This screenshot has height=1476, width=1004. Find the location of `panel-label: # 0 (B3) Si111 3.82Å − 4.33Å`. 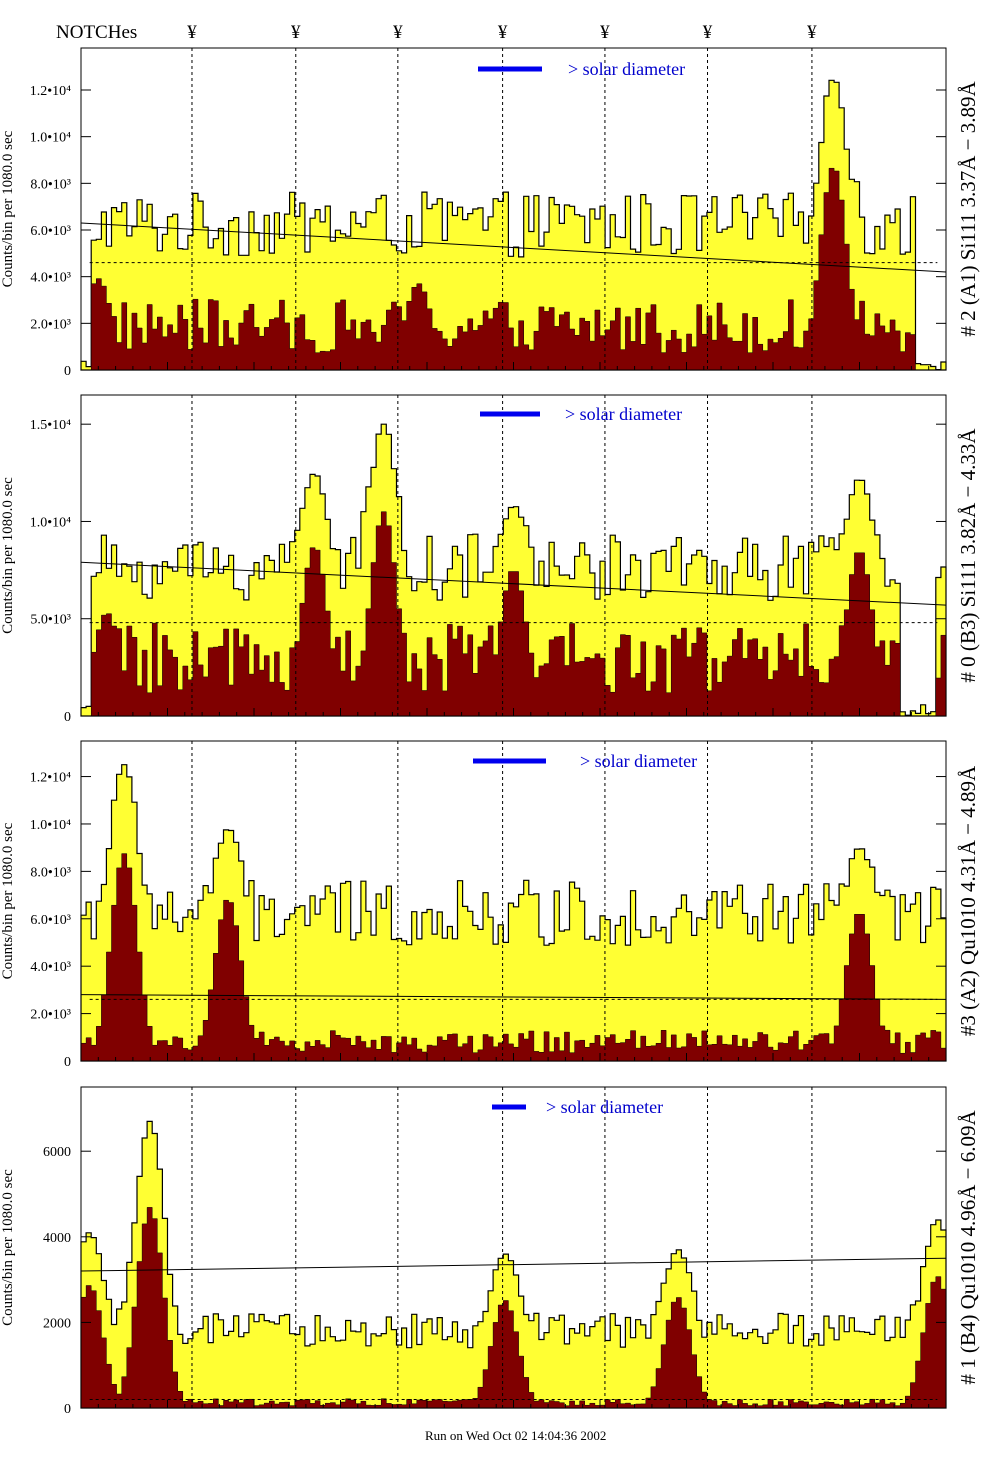

panel-label: # 0 (B3) Si111 3.82Å − 4.33Å is located at coordinates (968, 555).